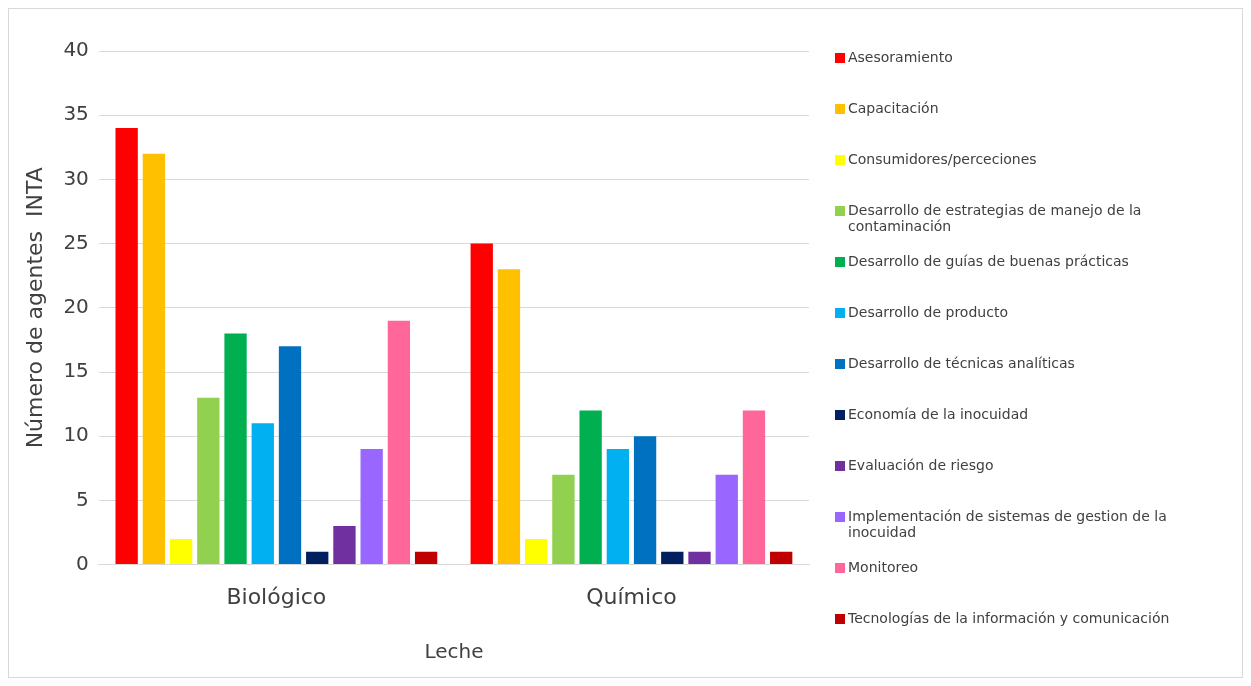  What do you see at coordinates (631, 596) in the screenshot?
I see `x-tick-label: Químico` at bounding box center [631, 596].